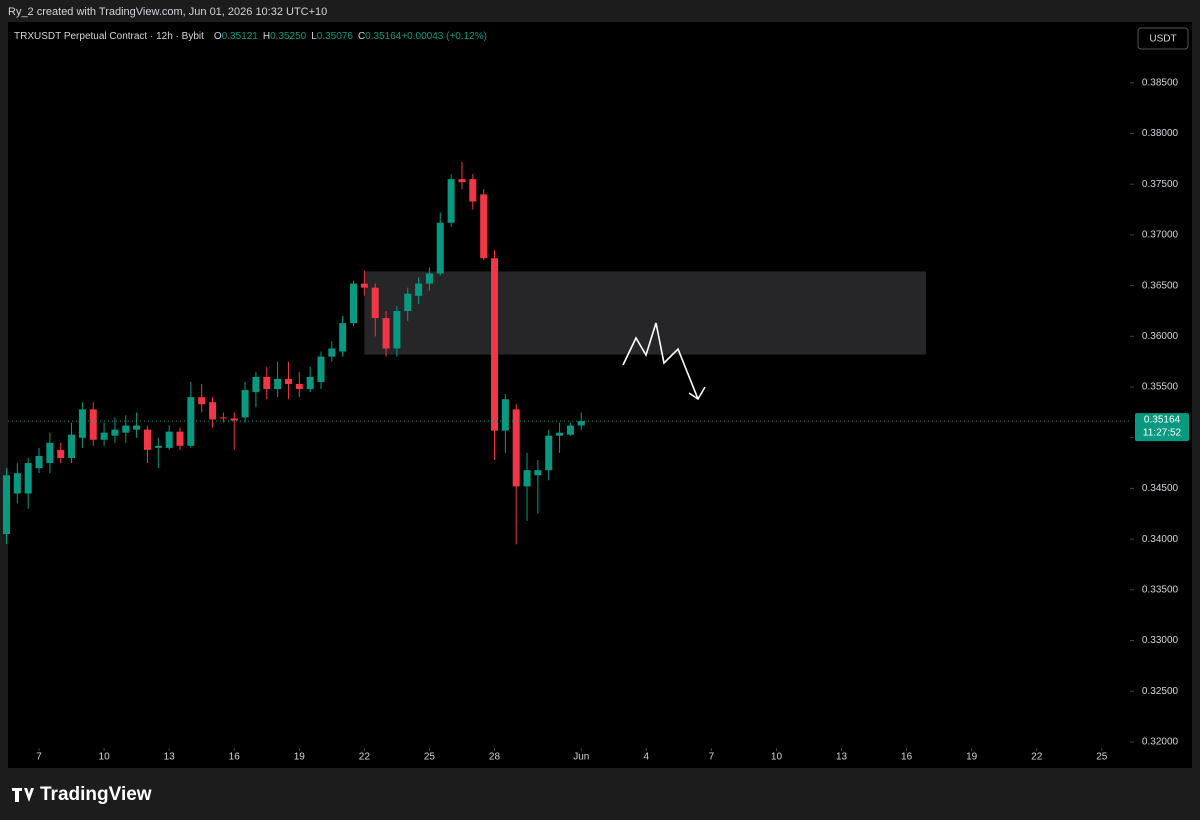 This screenshot has height=820, width=1200. I want to click on y-tick-label: 0.37000, so click(1160, 235).